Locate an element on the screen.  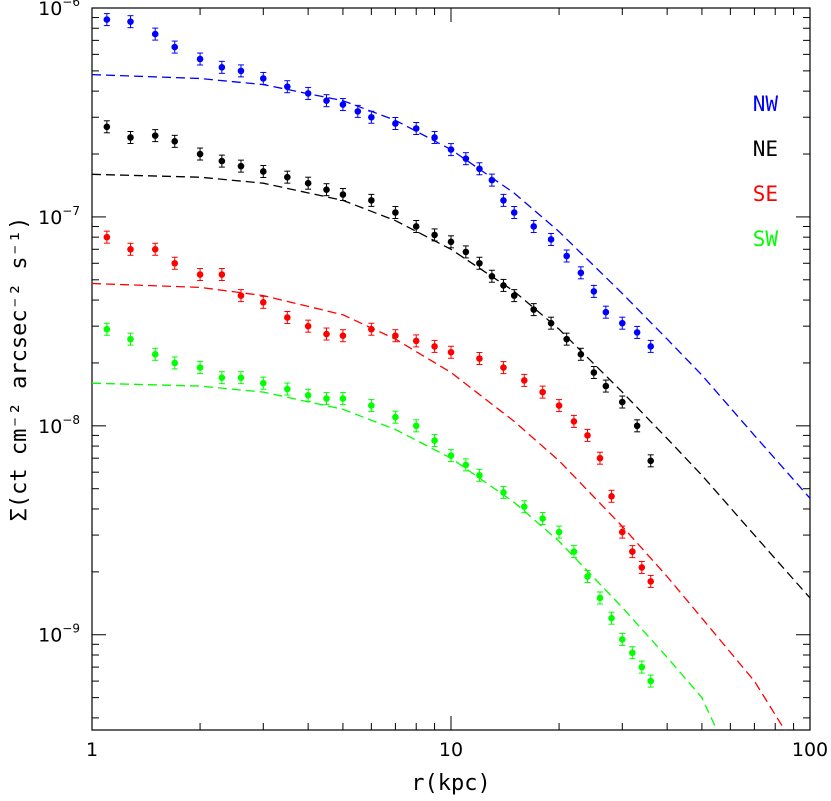
legend-entry-ne: NE is located at coordinates (765, 149).